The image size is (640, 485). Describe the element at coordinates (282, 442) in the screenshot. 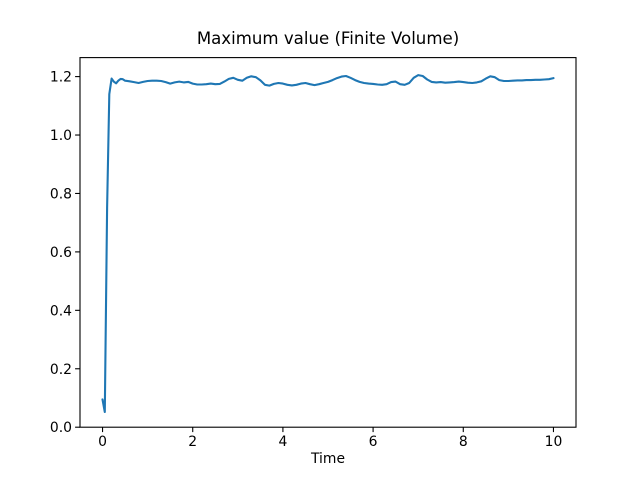

I see `x-tick-label: 4` at that location.